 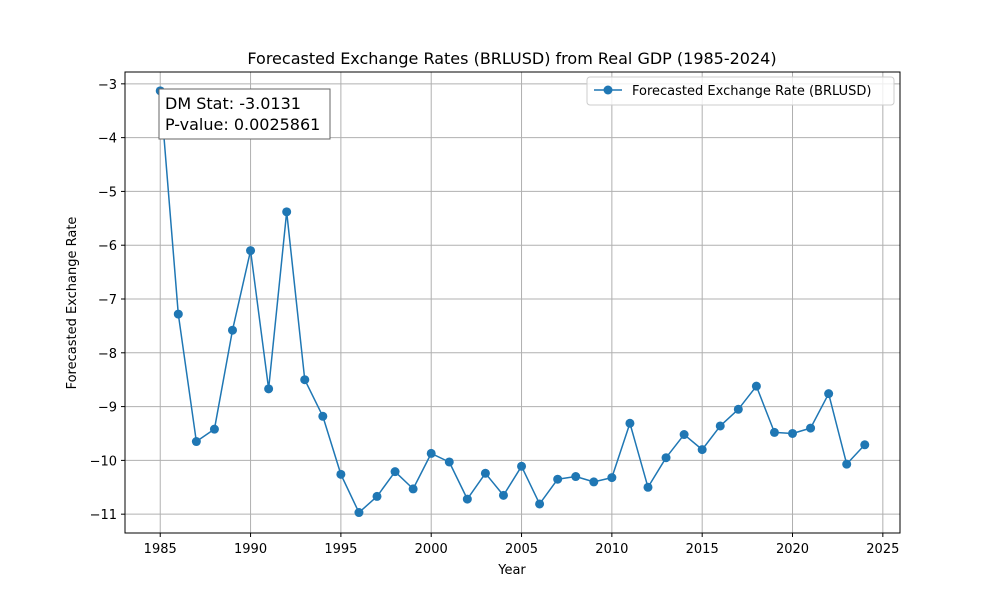 What do you see at coordinates (250, 549) in the screenshot?
I see `x-tick-label: 1990` at bounding box center [250, 549].